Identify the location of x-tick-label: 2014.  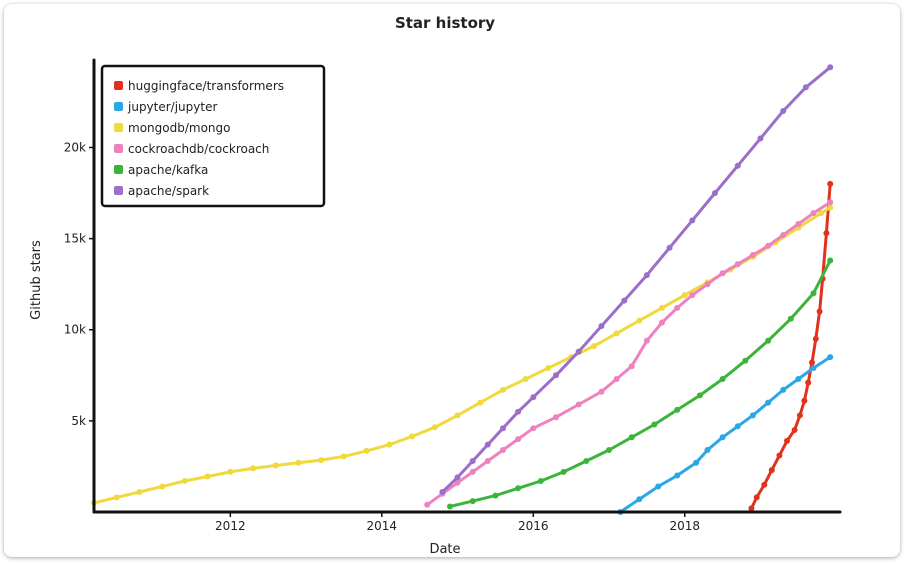
(382, 526).